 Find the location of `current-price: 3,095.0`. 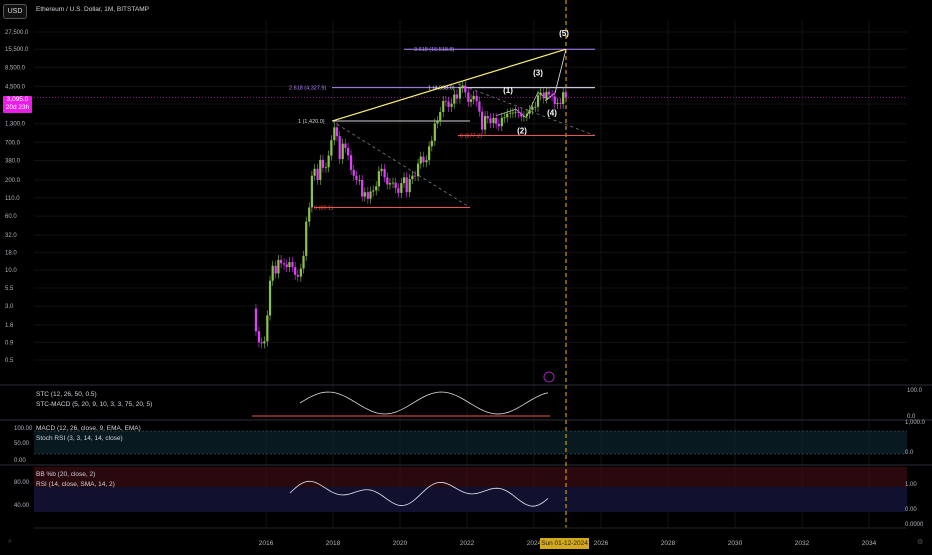

current-price: 3,095.0 is located at coordinates (17, 99).